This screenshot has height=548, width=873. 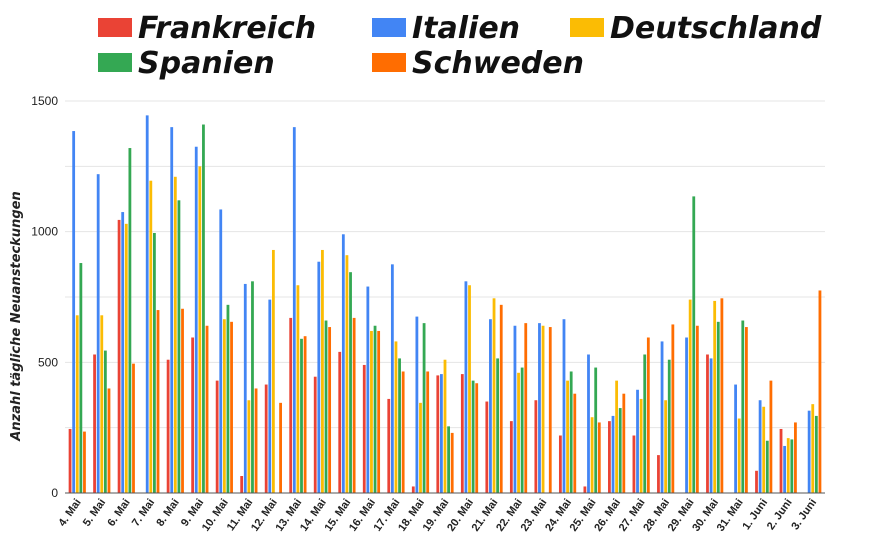 What do you see at coordinates (730, 515) in the screenshot?
I see `x-tick-label: 31. Mai` at bounding box center [730, 515].